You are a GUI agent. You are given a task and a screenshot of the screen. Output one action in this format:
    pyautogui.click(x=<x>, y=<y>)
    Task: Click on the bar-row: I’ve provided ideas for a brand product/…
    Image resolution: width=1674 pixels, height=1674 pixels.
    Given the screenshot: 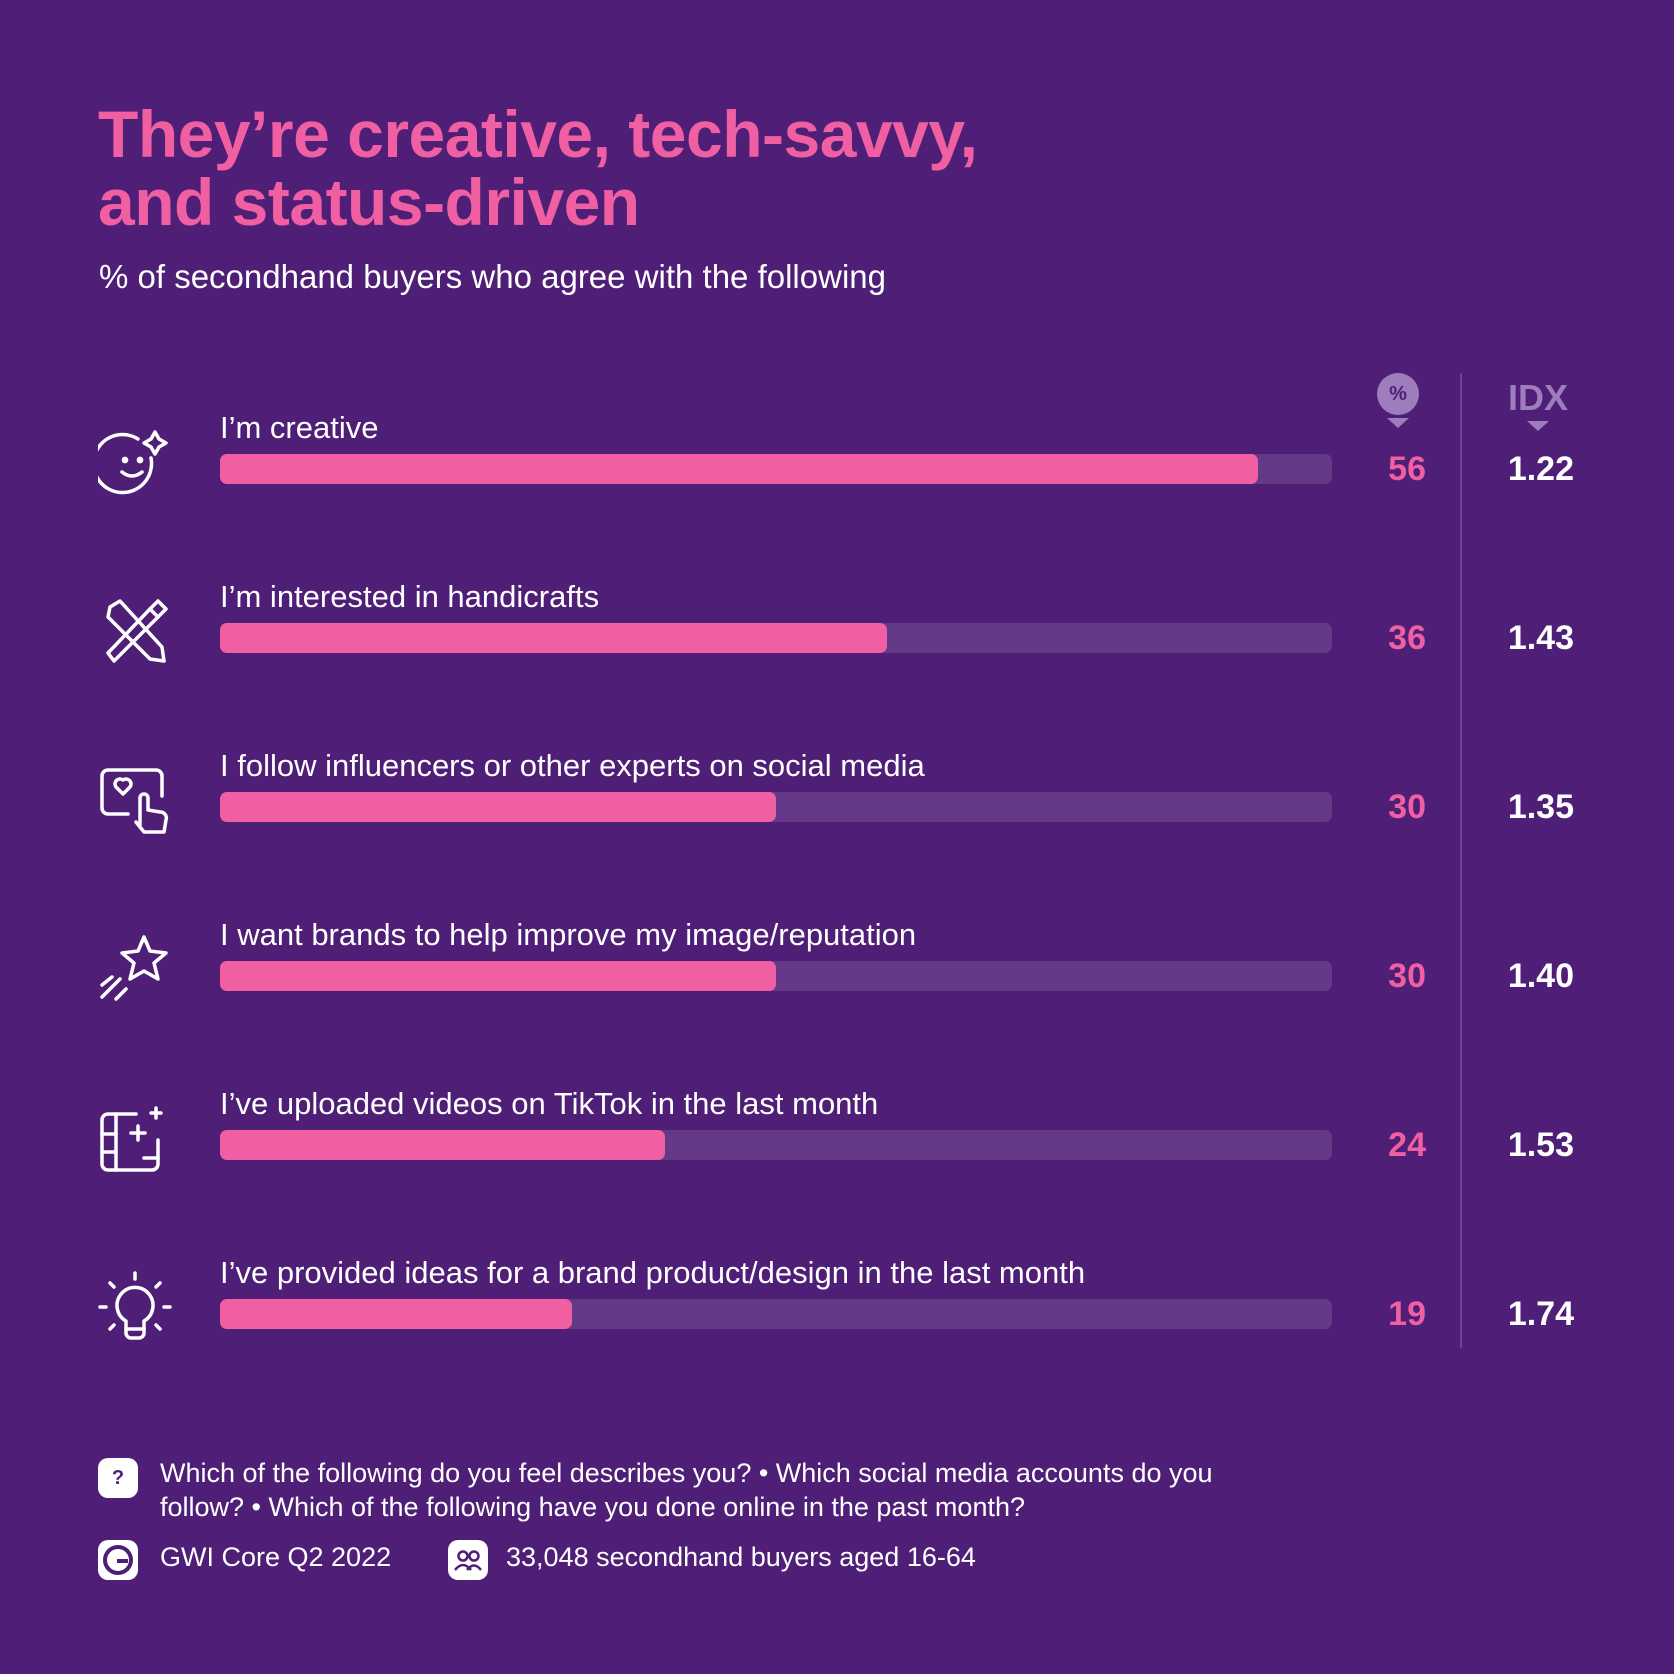 What is the action you would take?
    pyautogui.click(x=837, y=1315)
    